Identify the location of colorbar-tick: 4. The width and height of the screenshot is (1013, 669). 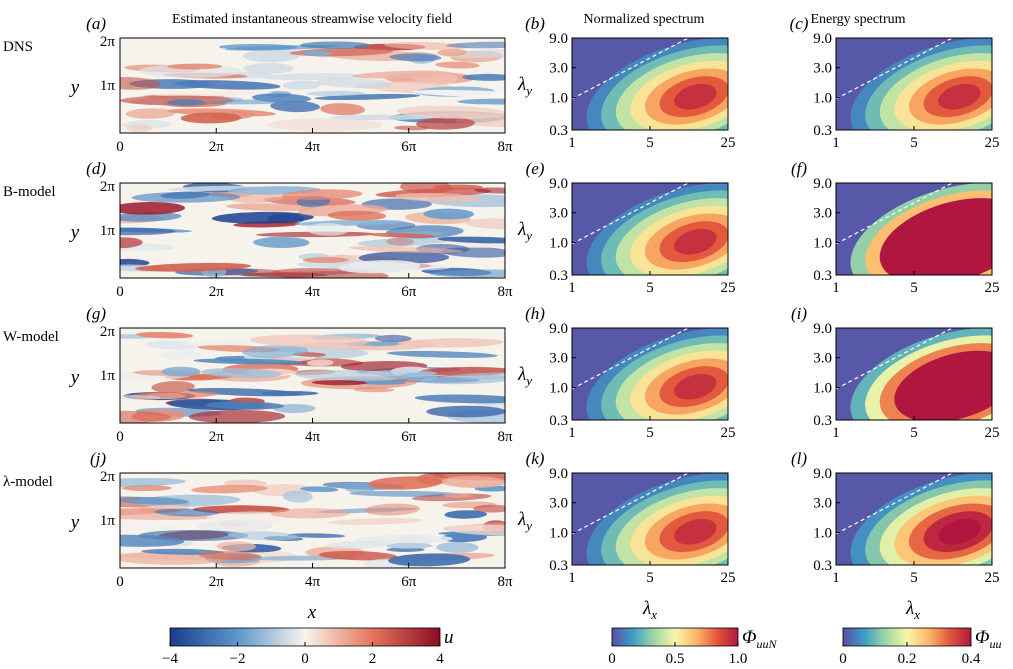
(440, 659).